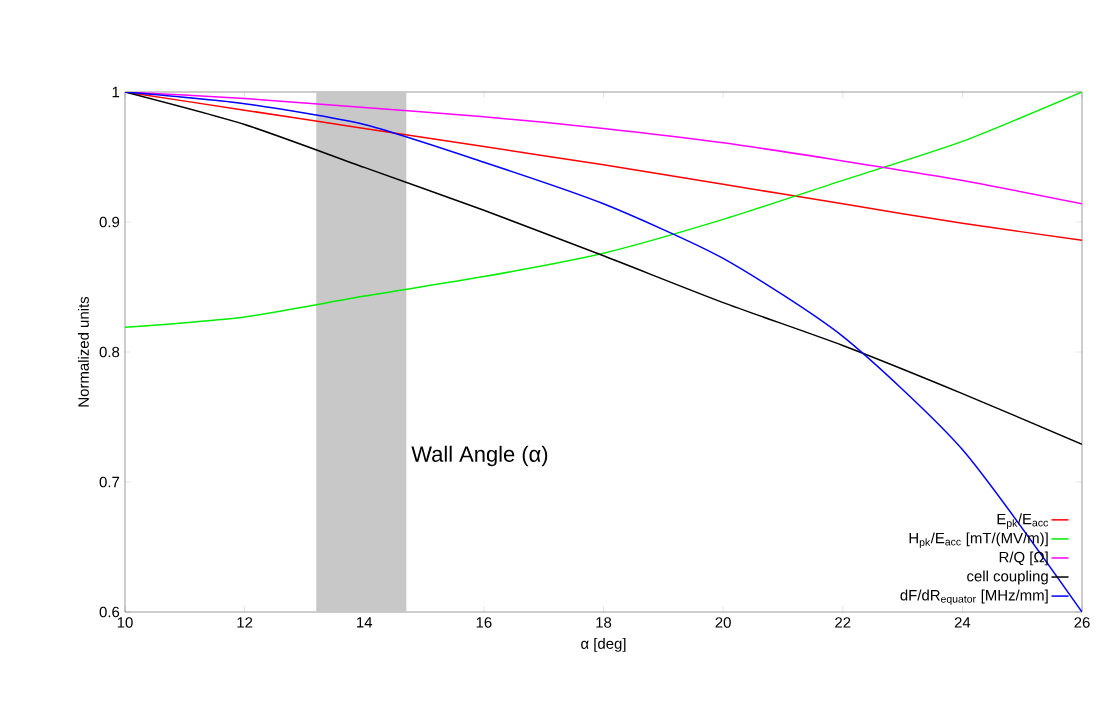 This screenshot has width=1105, height=702. What do you see at coordinates (109, 222) in the screenshot?
I see `y-tick-label: 0.9` at bounding box center [109, 222].